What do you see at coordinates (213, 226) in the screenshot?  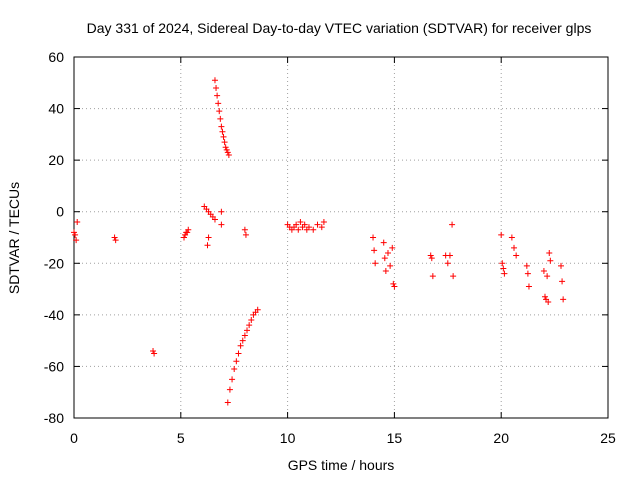 I see `series-track-6a` at bounding box center [213, 226].